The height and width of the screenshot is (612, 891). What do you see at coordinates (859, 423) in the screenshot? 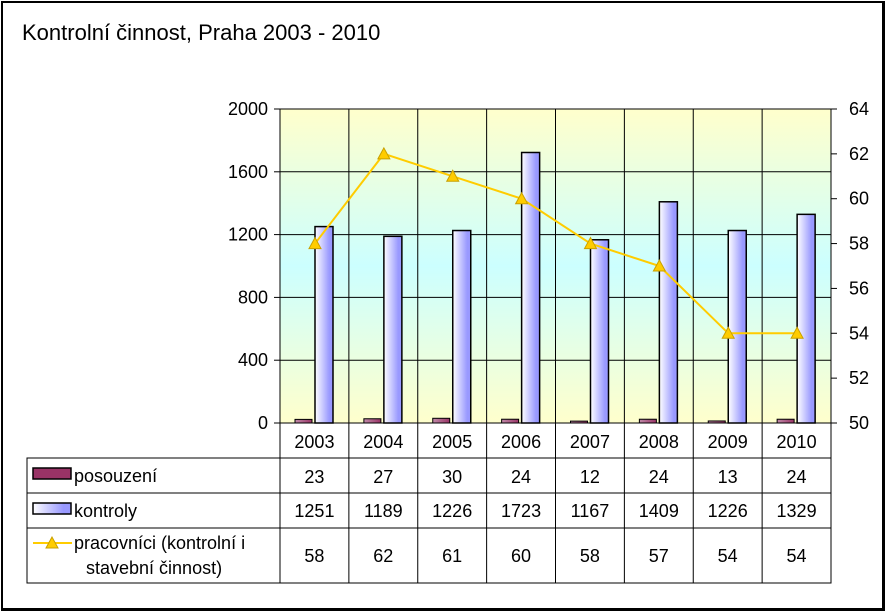
I see `y-right-tick-label: 50` at bounding box center [859, 423].